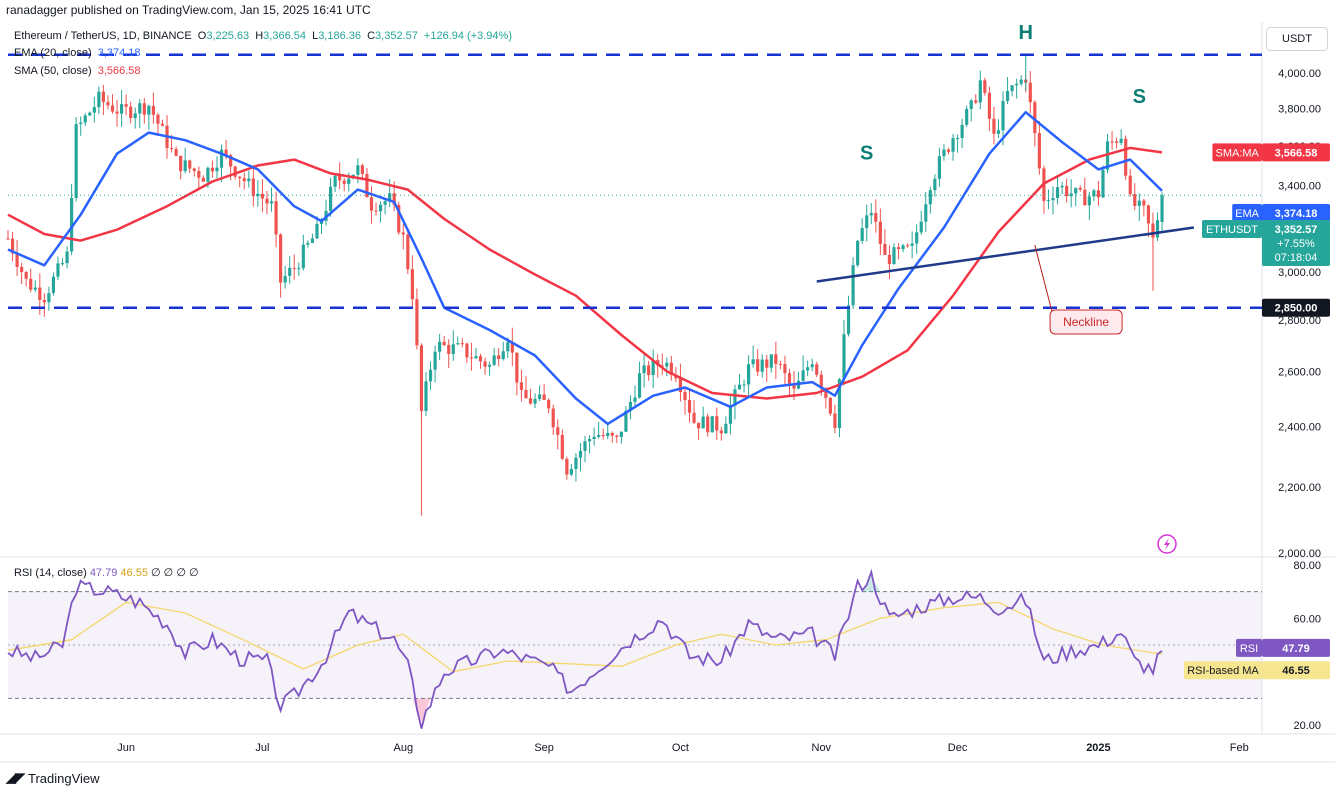 The image size is (1335, 793). What do you see at coordinates (1249, 649) in the screenshot?
I see `rsi-tag-name: RSI` at bounding box center [1249, 649].